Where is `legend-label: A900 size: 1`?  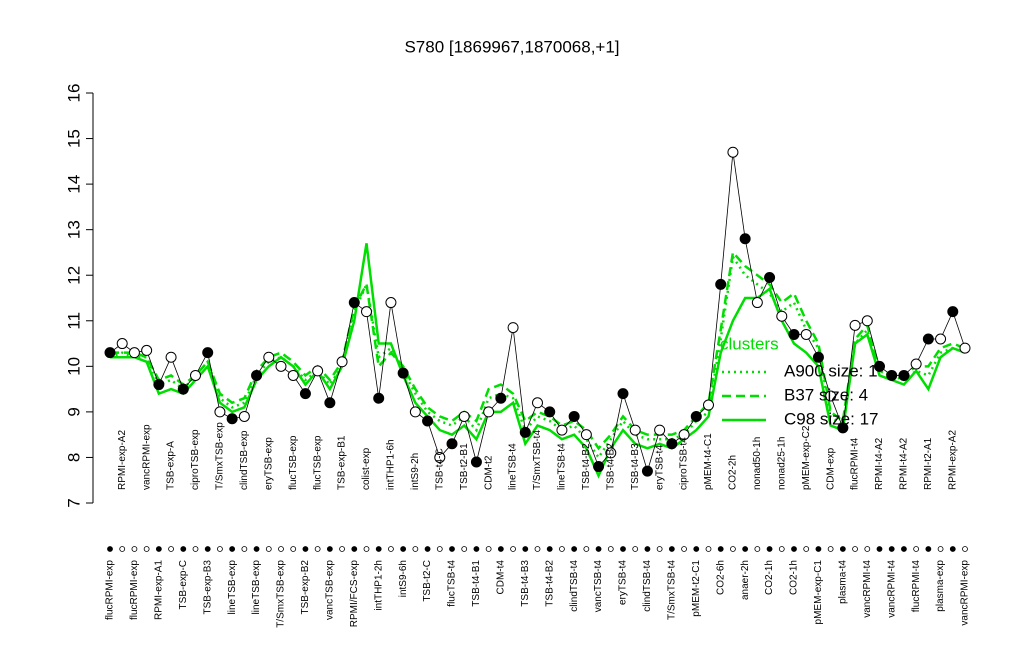
legend-label: A900 size: 1 is located at coordinates (831, 370).